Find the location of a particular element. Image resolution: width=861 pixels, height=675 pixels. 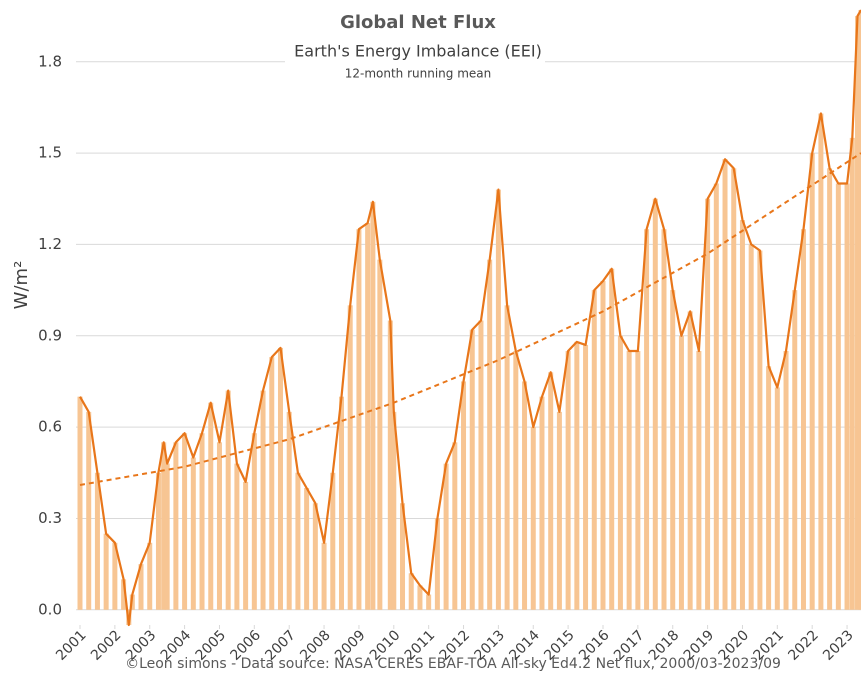

y-tick-label: 0.6 is located at coordinates (50, 427).